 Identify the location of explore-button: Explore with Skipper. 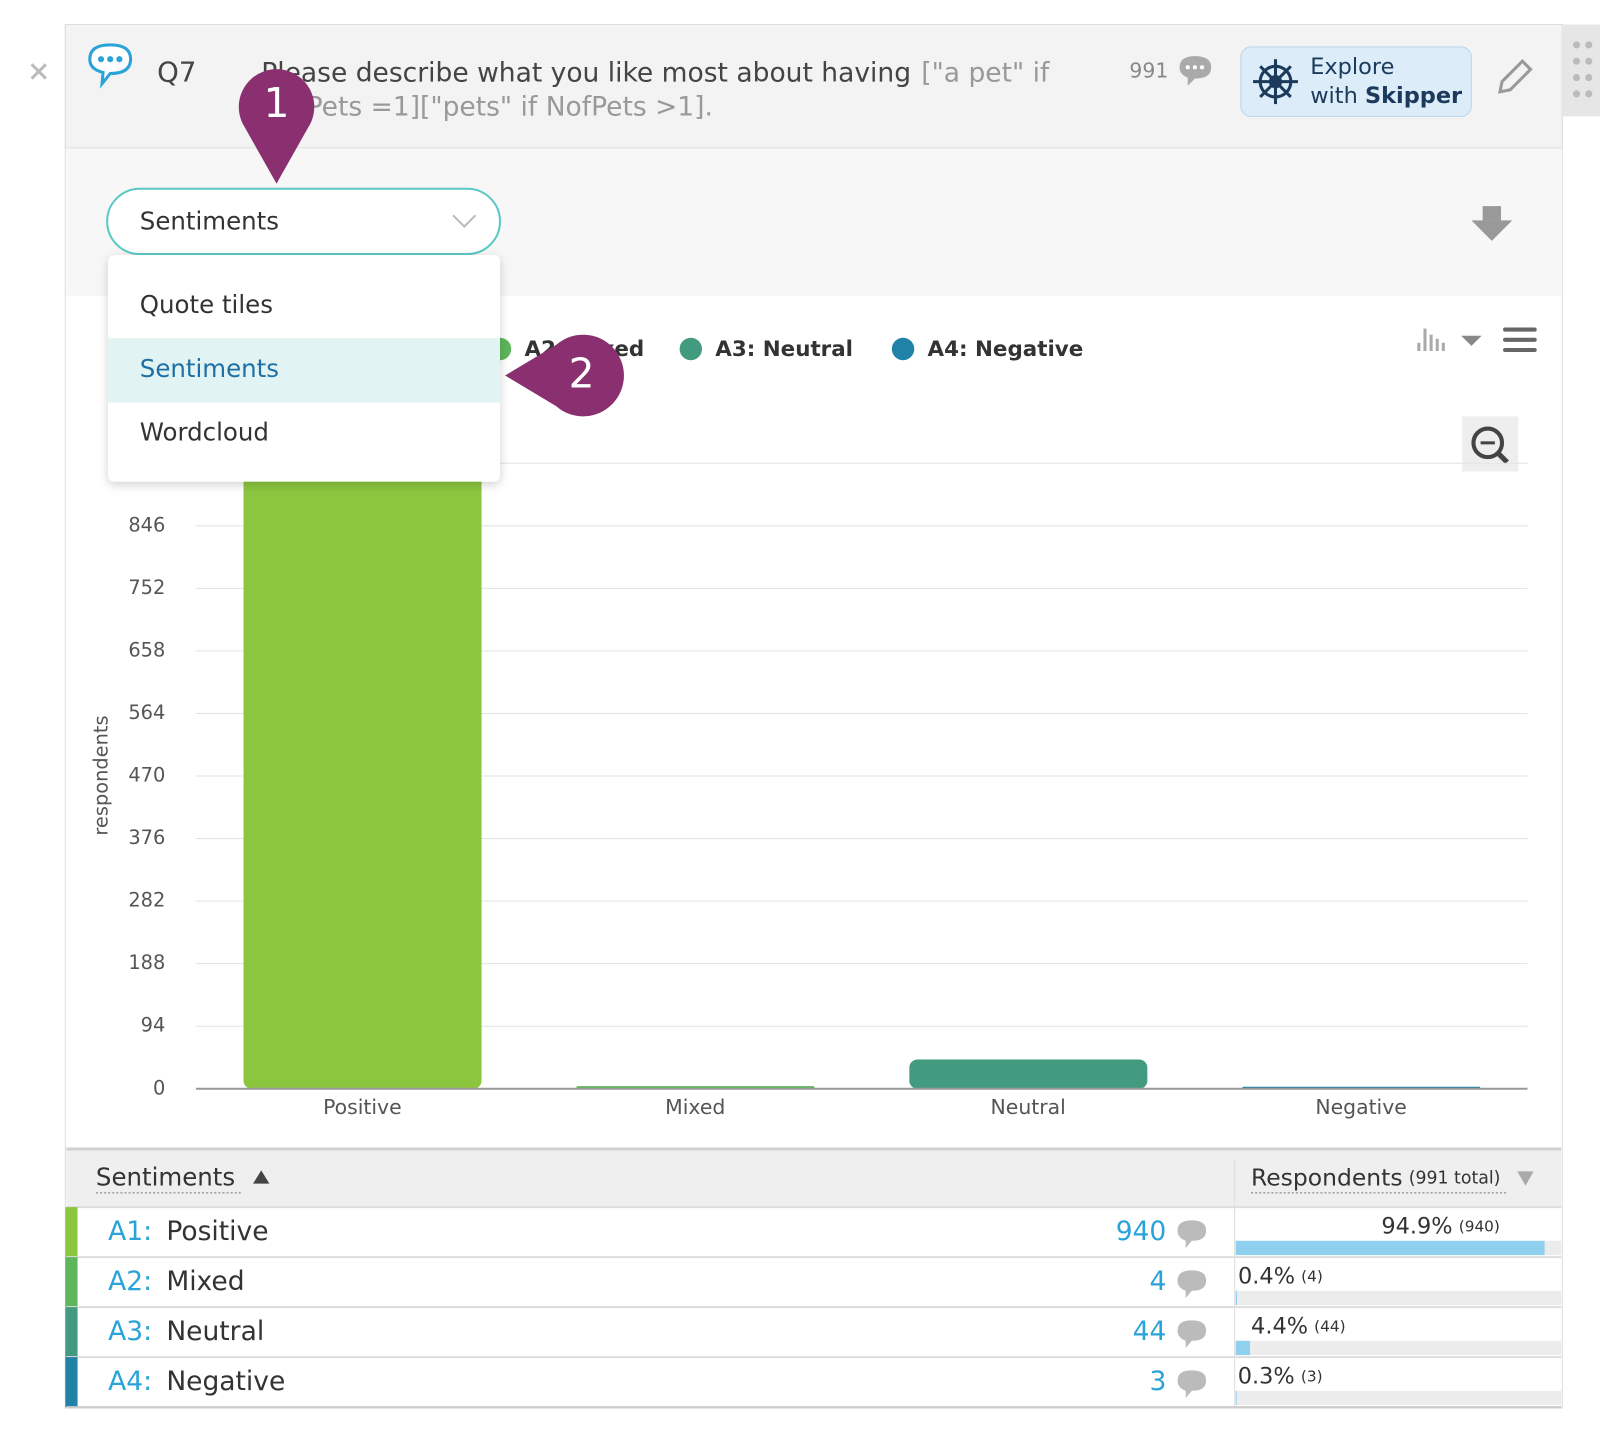
(1356, 81).